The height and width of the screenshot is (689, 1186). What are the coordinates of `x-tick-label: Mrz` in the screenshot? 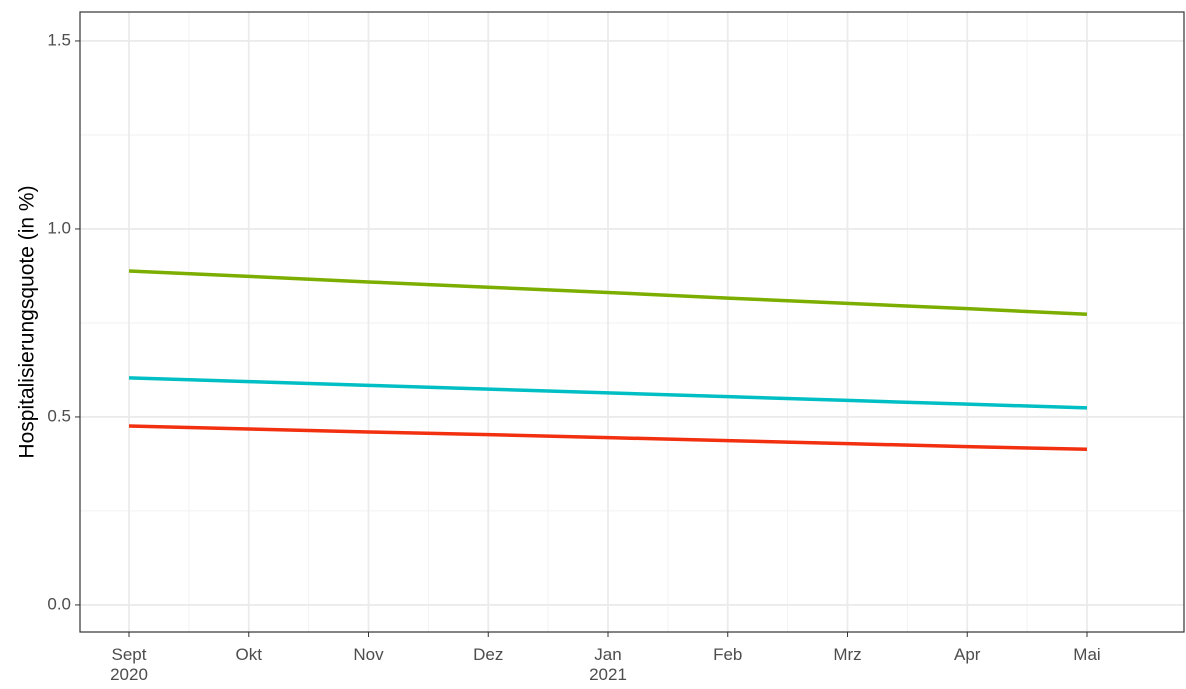 It's located at (847, 654).